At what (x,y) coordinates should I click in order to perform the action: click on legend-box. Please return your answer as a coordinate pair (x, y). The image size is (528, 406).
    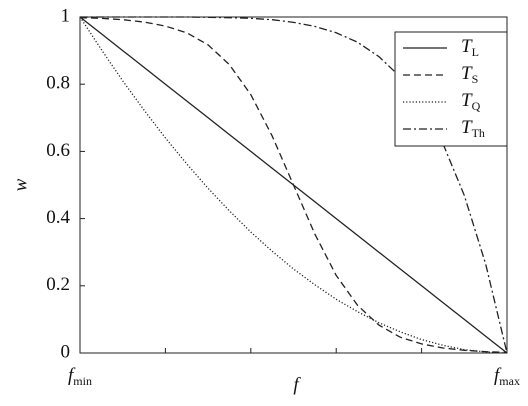
    Looking at the image, I should click on (451, 89).